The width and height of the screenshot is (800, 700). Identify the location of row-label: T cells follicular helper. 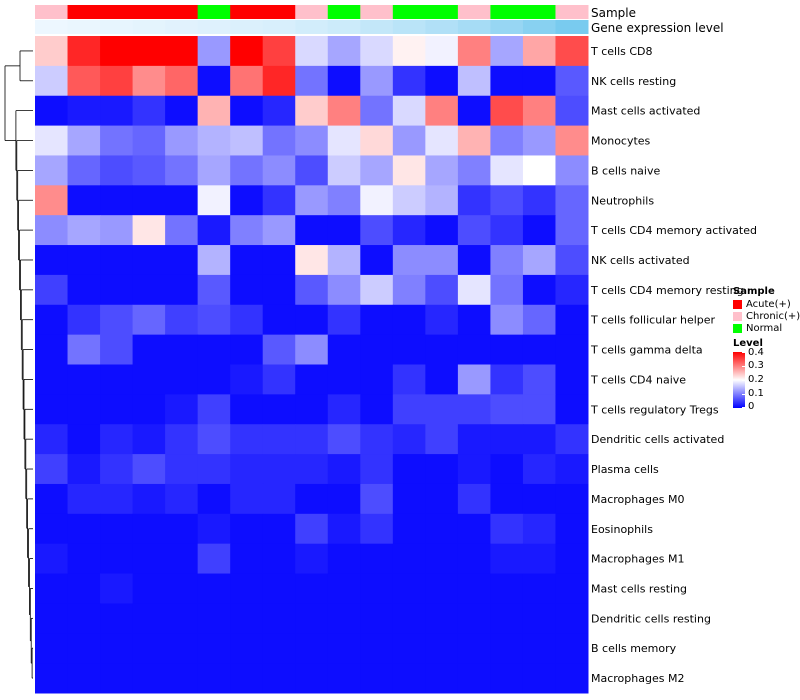
(653, 320).